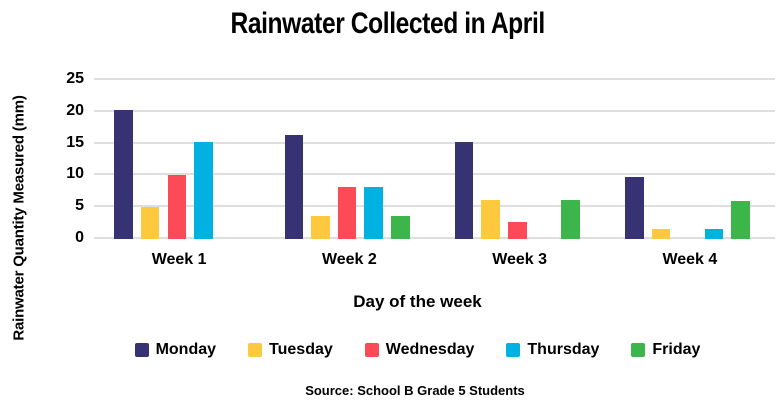 This screenshot has height=417, width=776. Describe the element at coordinates (417, 301) in the screenshot. I see `x-axis-title: Day of the week` at that location.